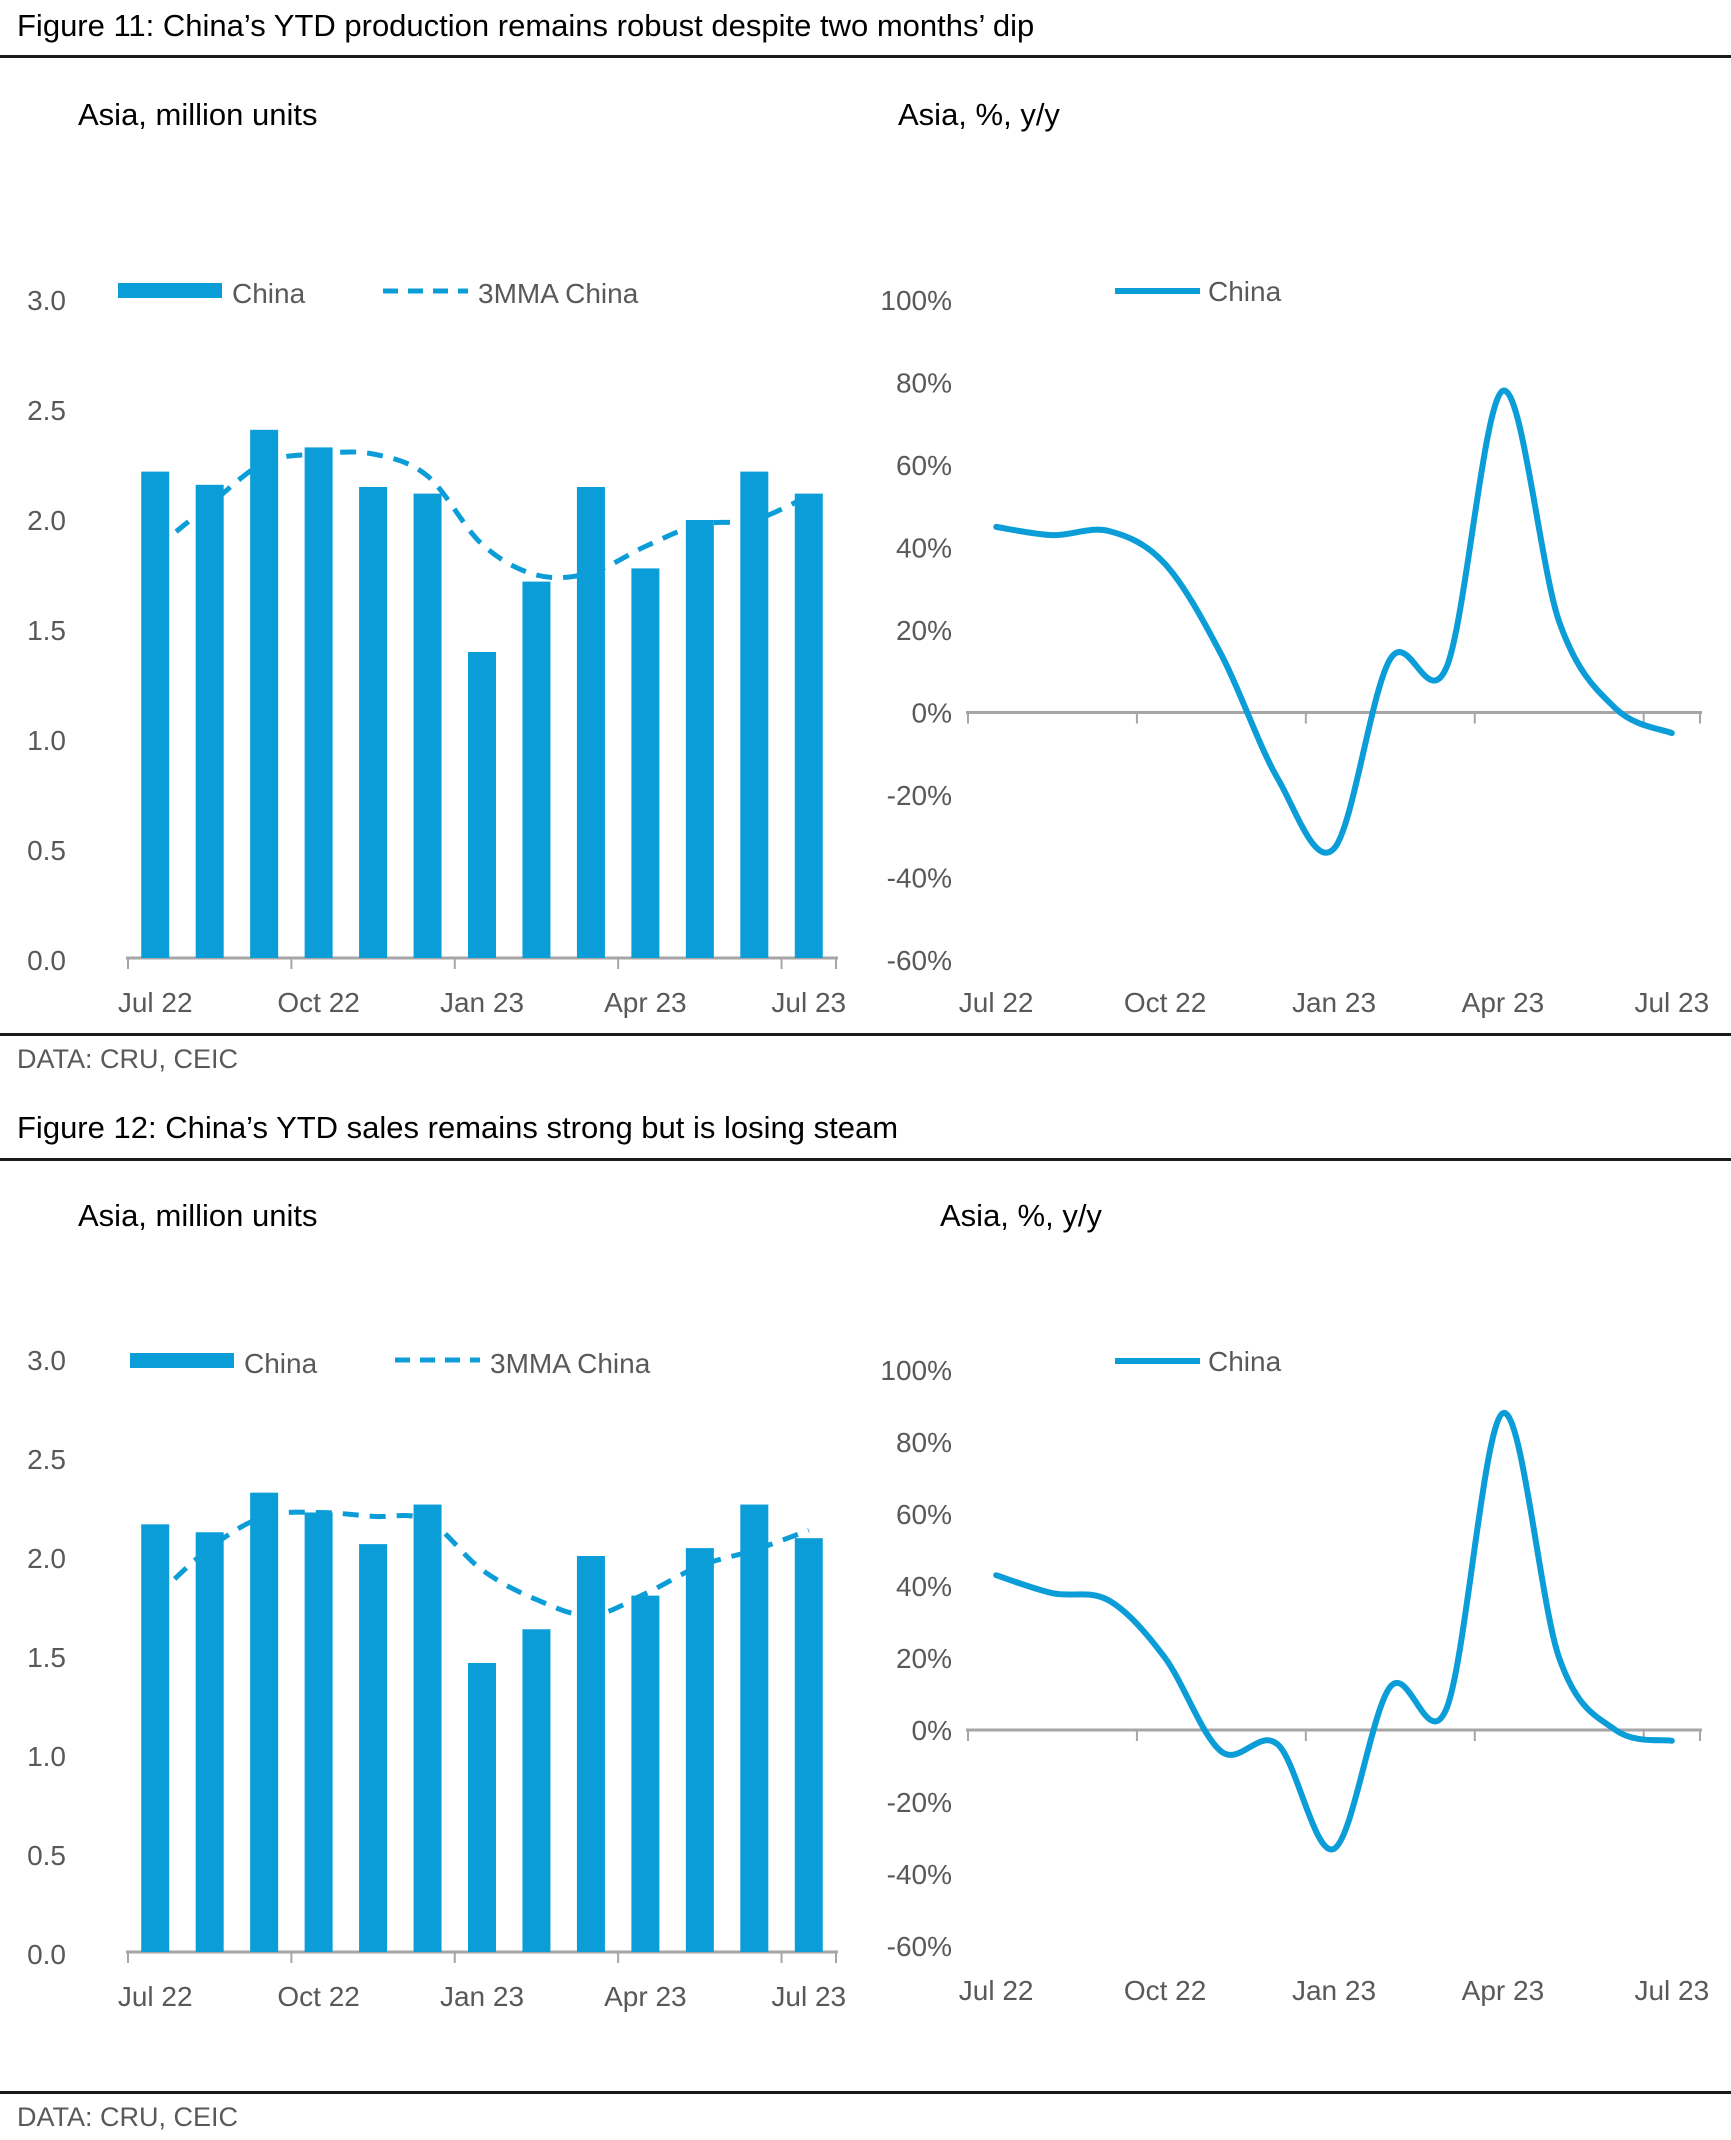 The image size is (1731, 2140). What do you see at coordinates (198, 1215) in the screenshot?
I see `figure-12-left-subtitle: Asia, million units` at bounding box center [198, 1215].